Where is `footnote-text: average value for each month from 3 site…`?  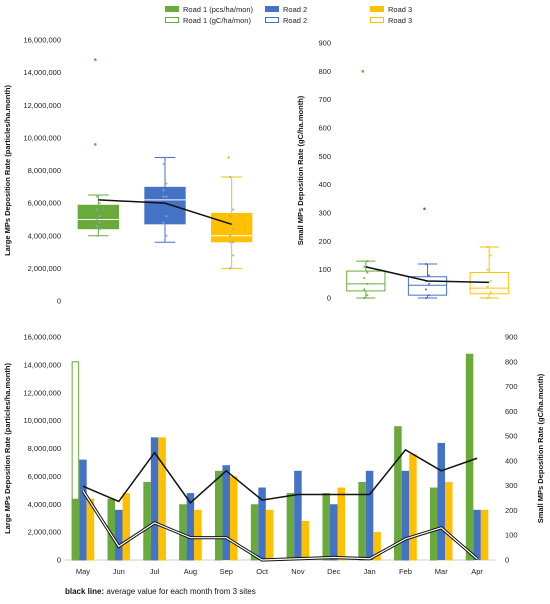 footnote-text: average value for each month from 3 site… is located at coordinates (180, 591).